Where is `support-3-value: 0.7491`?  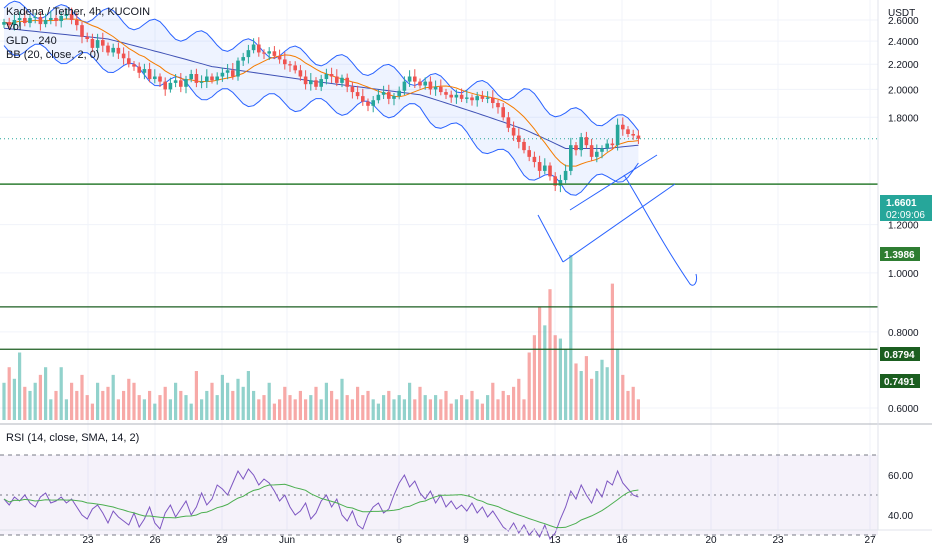 support-3-value: 0.7491 is located at coordinates (899, 382).